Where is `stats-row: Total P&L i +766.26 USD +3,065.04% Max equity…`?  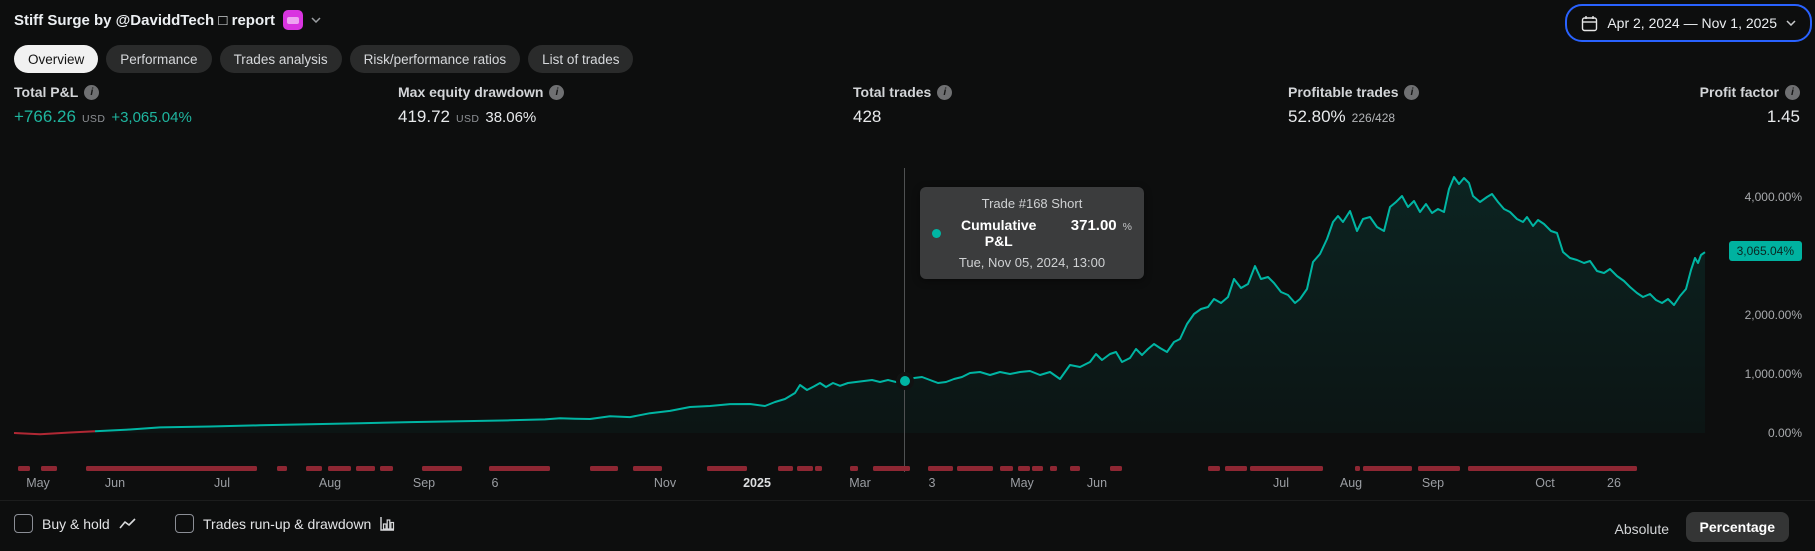 stats-row: Total P&L i +766.26 USD +3,065.04% Max equity… is located at coordinates (907, 109).